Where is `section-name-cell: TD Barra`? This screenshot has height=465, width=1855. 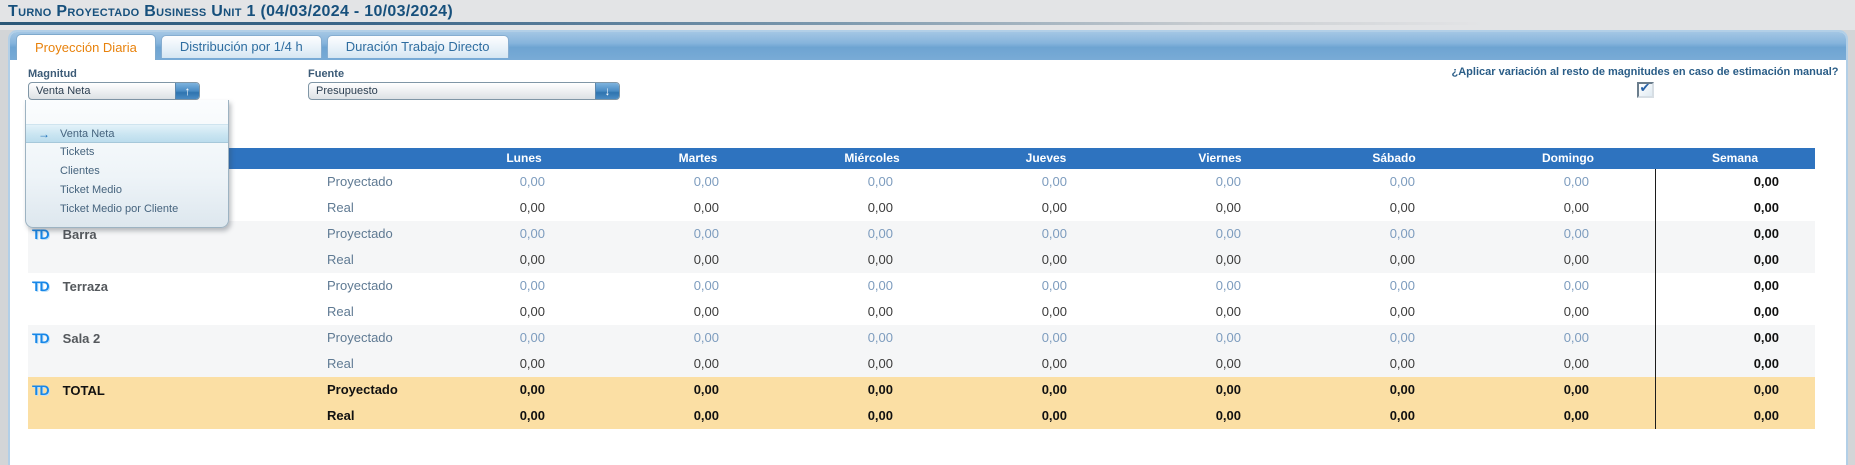 section-name-cell: TD Barra is located at coordinates (176, 234).